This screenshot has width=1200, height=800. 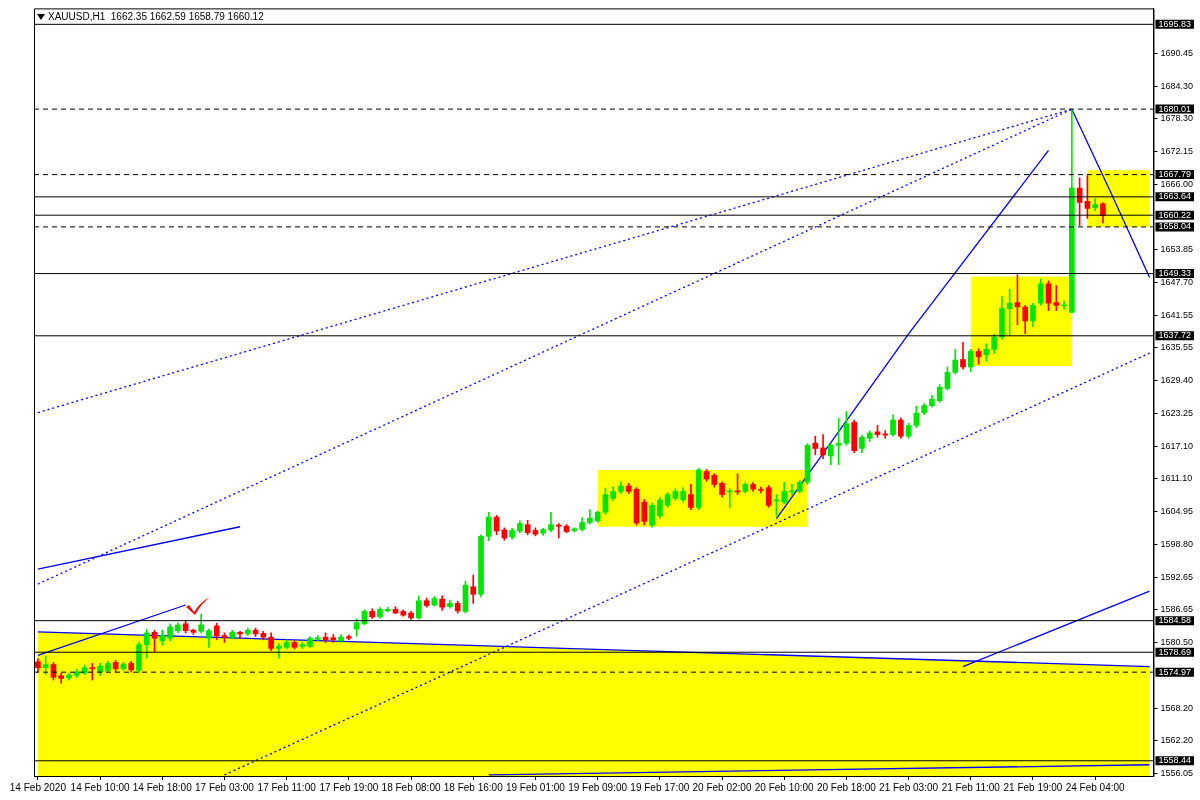 I want to click on y-tick-label: 1635.55, so click(x=1177, y=346).